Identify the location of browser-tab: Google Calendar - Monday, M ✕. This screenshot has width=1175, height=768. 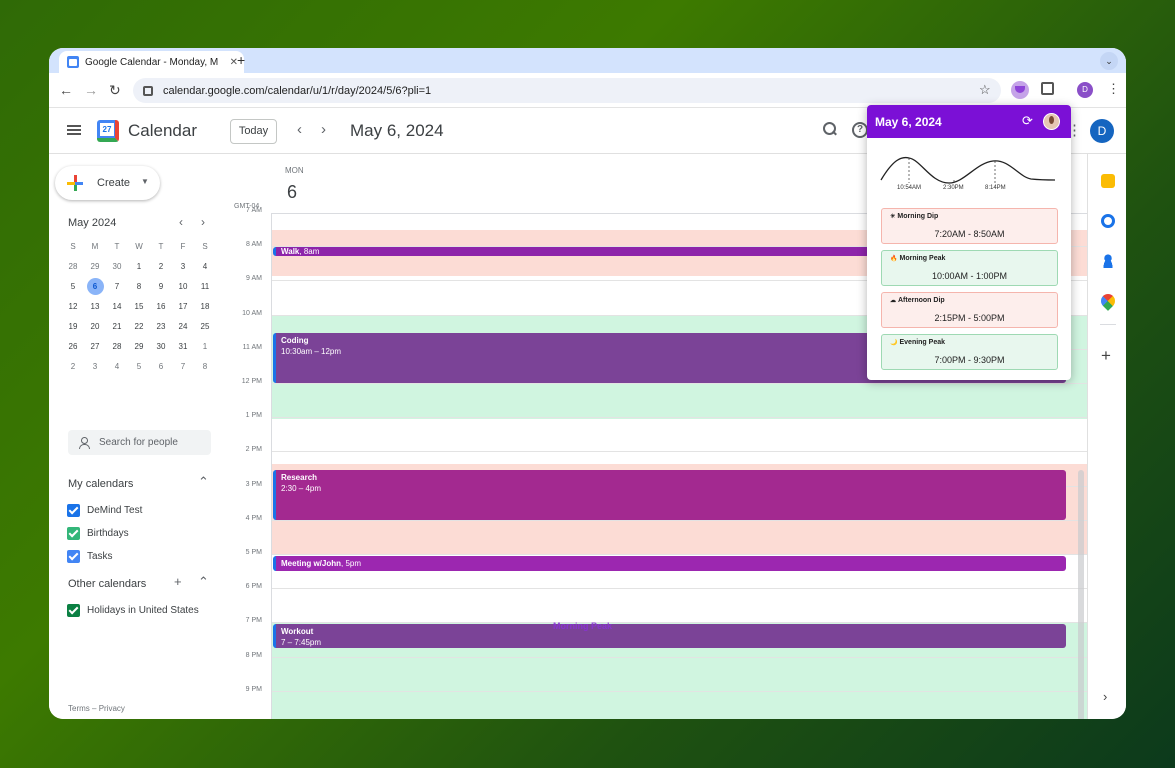
(151, 62).